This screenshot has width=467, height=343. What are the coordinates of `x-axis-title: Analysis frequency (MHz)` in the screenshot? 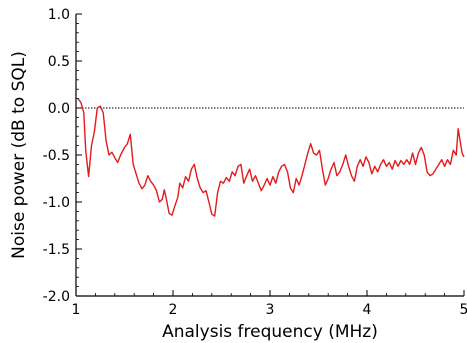 It's located at (270, 332).